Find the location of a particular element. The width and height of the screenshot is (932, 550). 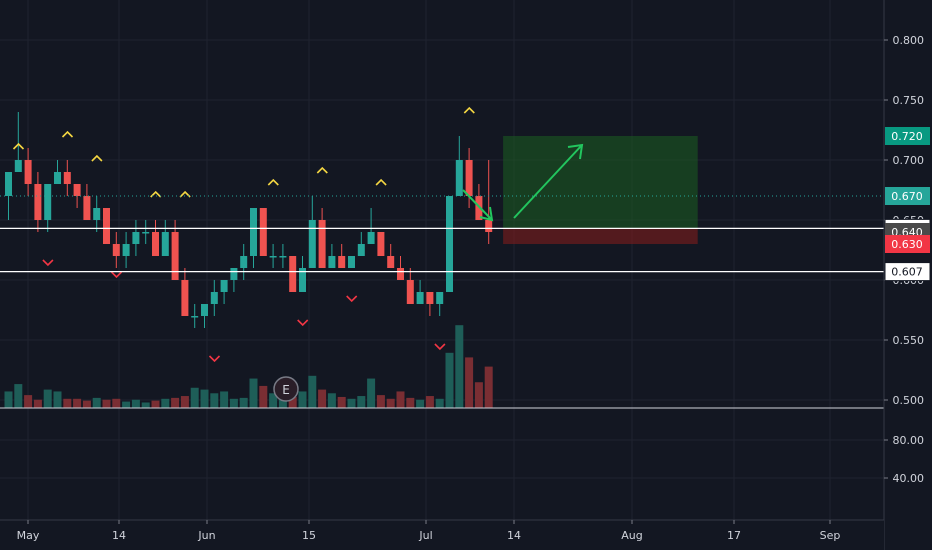

position-loss-zone is located at coordinates (600, 236).